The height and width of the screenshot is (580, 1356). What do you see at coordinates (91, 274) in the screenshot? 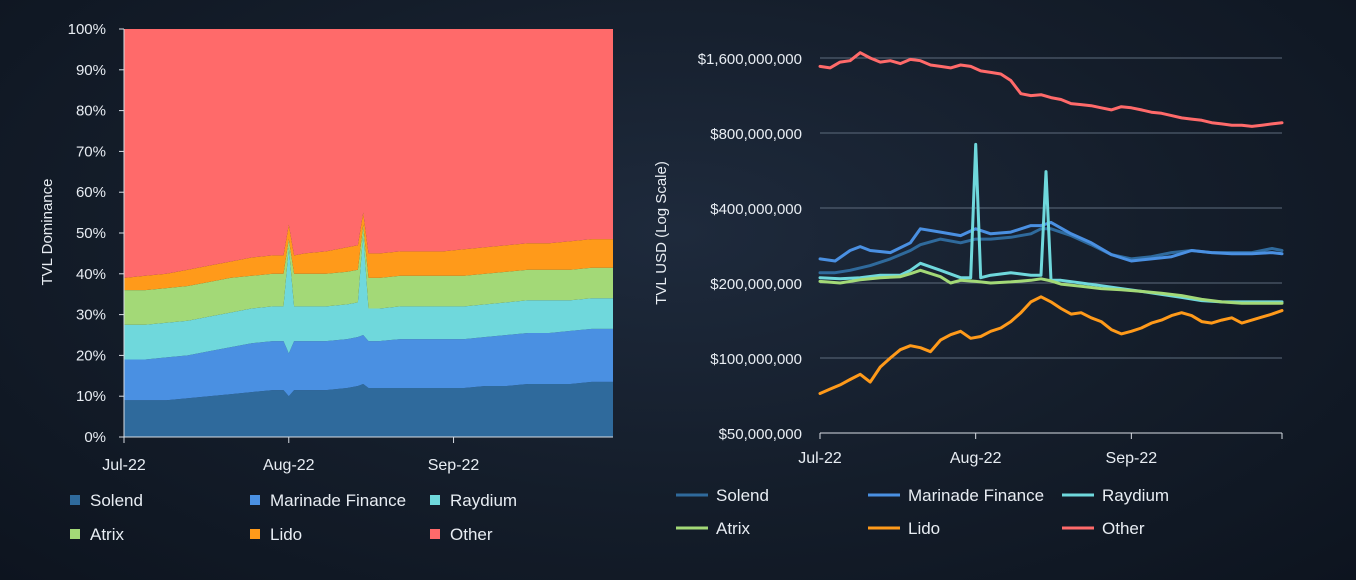
I see `y-tick-label: 40%` at bounding box center [91, 274].